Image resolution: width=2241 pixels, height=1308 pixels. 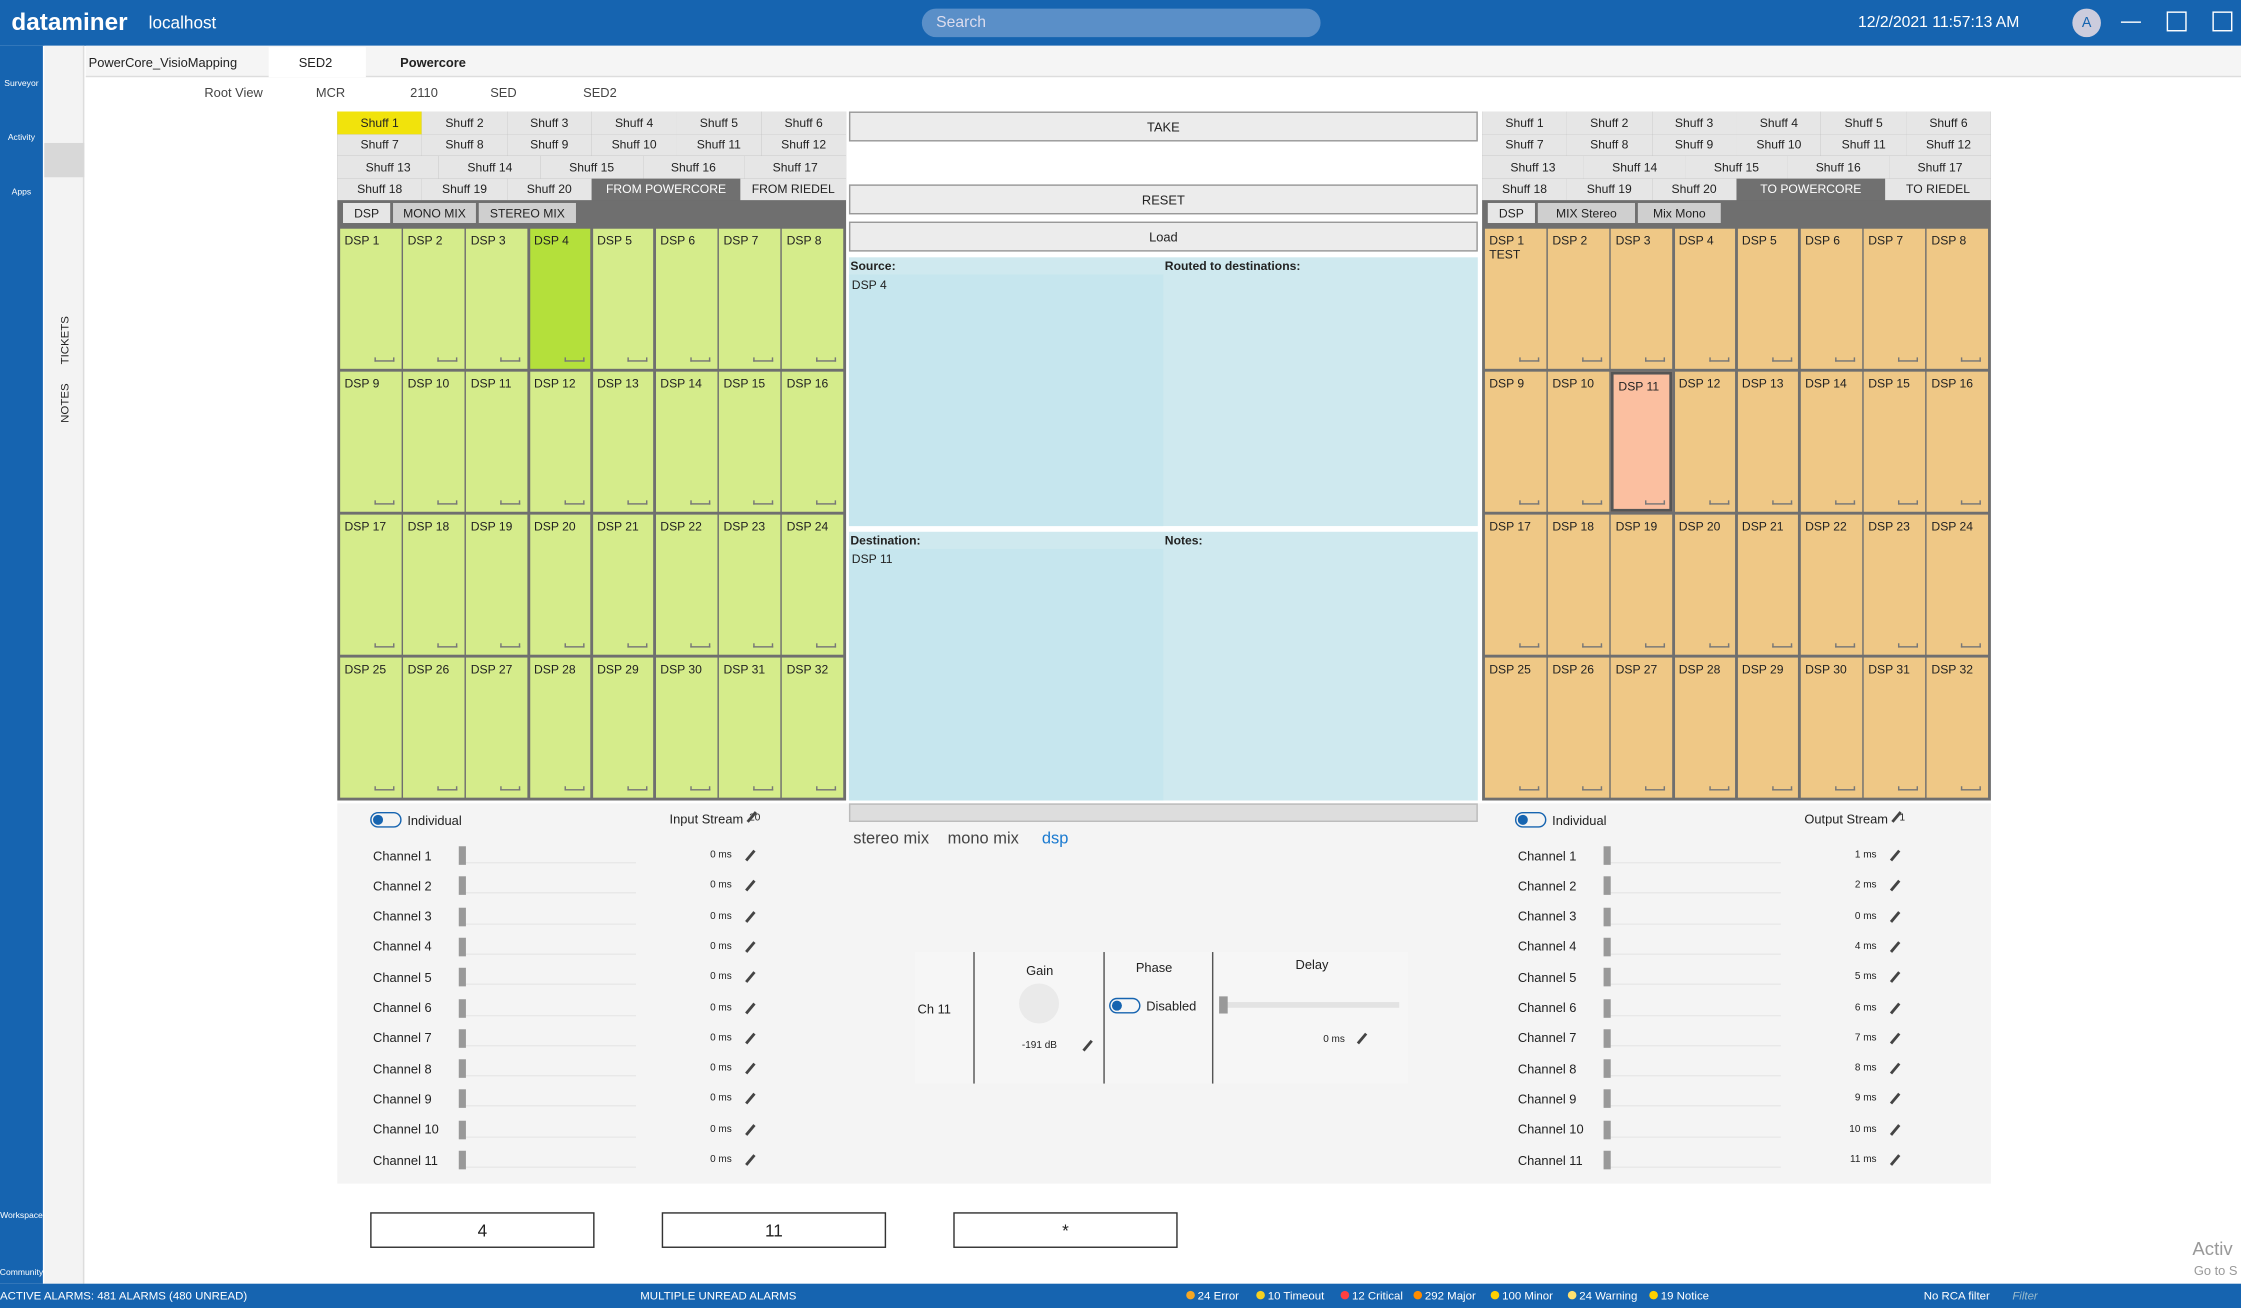 I want to click on tab-label: SED2, so click(x=315, y=62).